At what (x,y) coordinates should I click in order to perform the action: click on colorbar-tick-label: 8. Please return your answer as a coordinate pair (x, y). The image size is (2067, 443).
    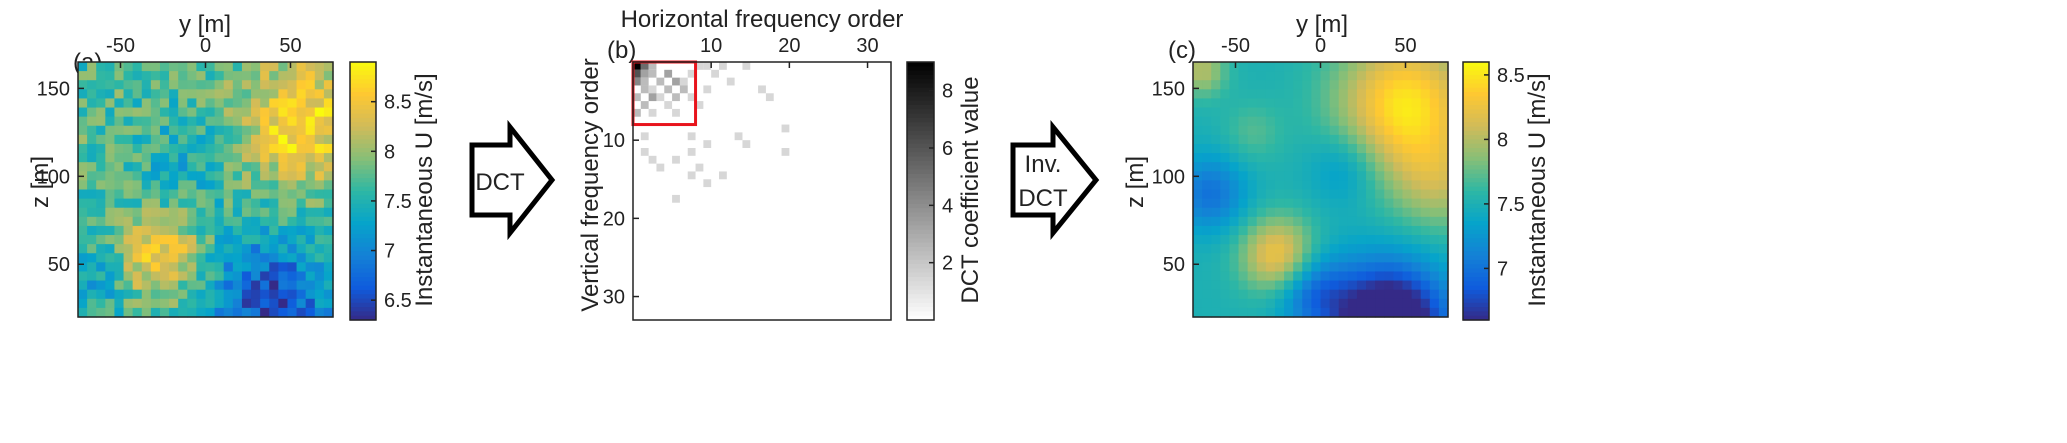
    Looking at the image, I should click on (1502, 140).